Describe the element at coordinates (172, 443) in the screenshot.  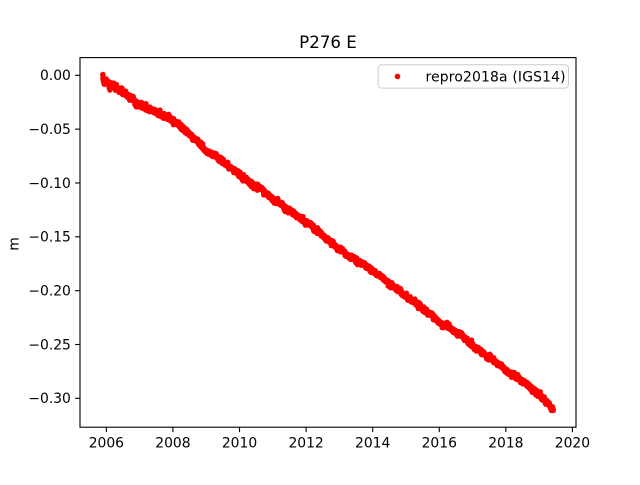
I see `x-axis-tick-label: 2008` at that location.